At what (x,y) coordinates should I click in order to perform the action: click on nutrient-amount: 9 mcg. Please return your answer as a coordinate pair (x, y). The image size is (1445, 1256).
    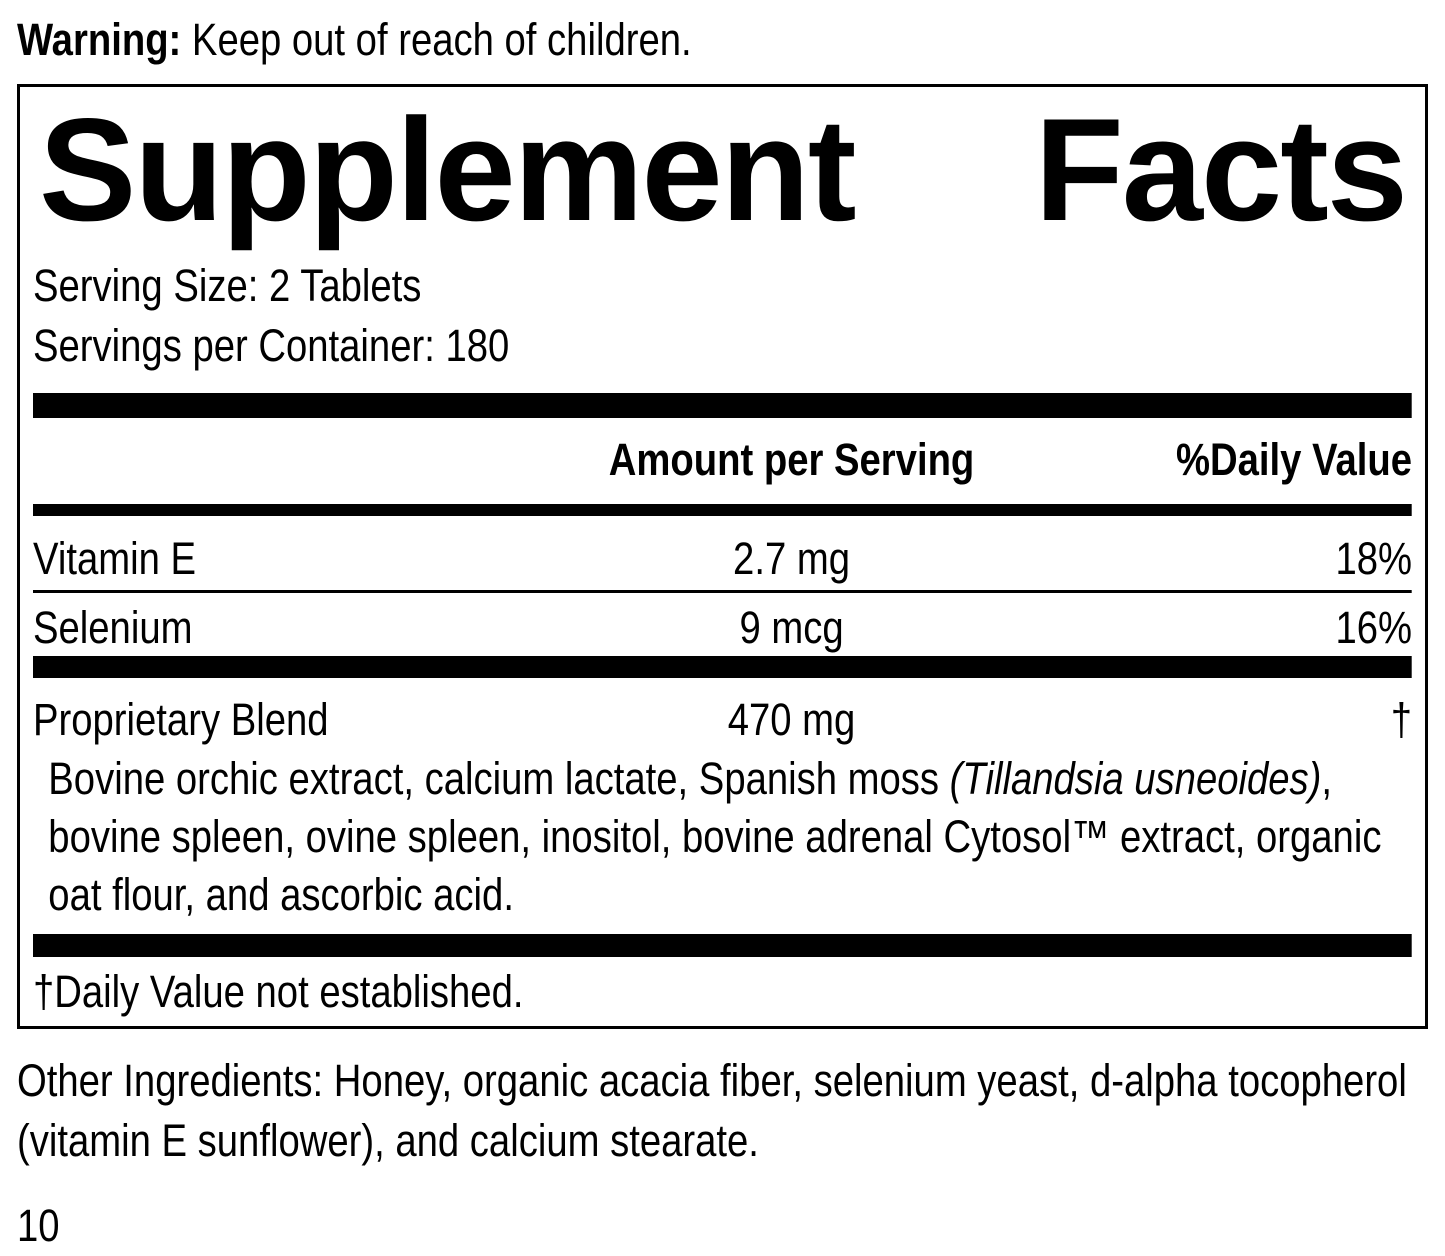
    Looking at the image, I should click on (791, 627).